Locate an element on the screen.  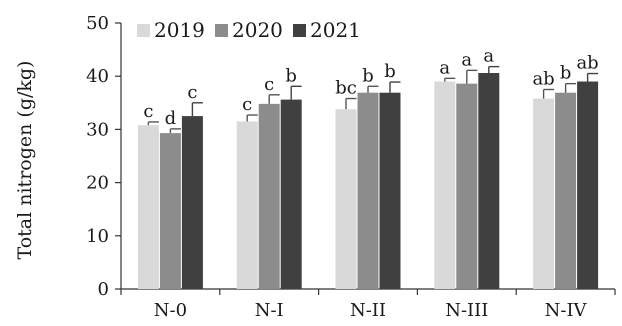
x-axis: N-0 N-I N-II N-III N-IV is located at coordinates (368, 304).